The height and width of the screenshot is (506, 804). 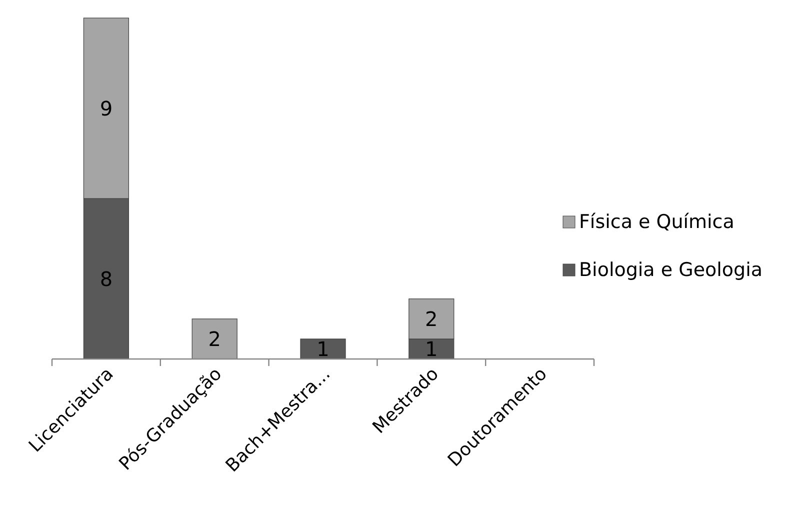 What do you see at coordinates (106, 278) in the screenshot?
I see `data-label: 8` at bounding box center [106, 278].